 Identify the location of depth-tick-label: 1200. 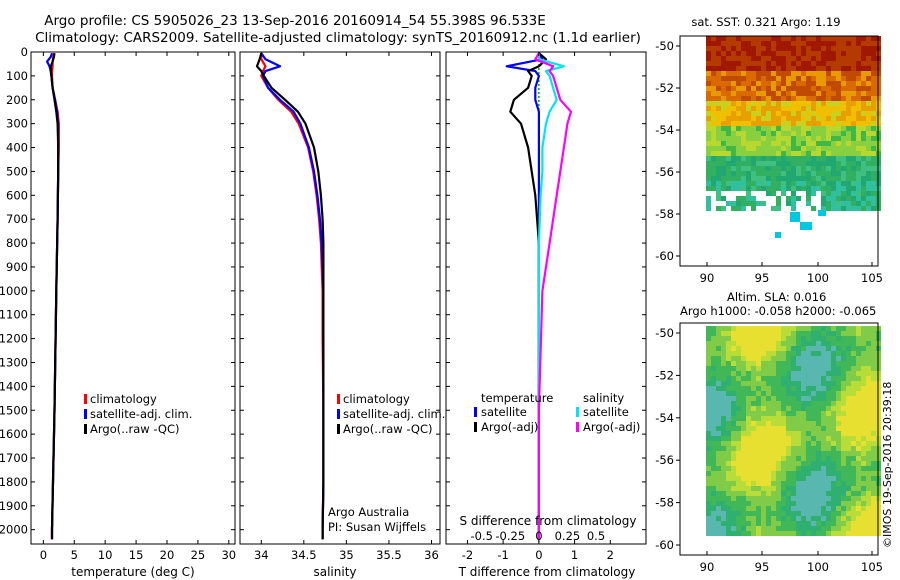
(14, 339).